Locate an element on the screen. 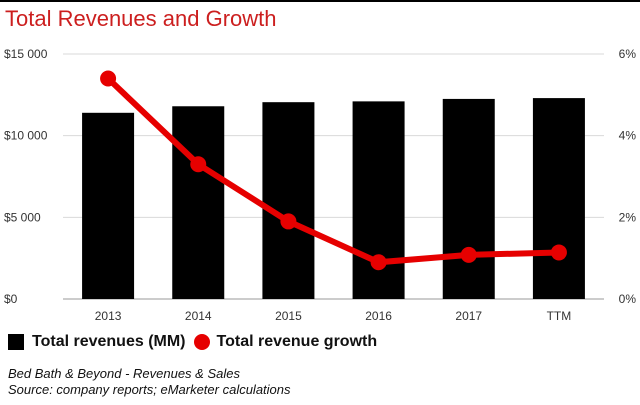  legend-bar-swatch is located at coordinates (16, 342).